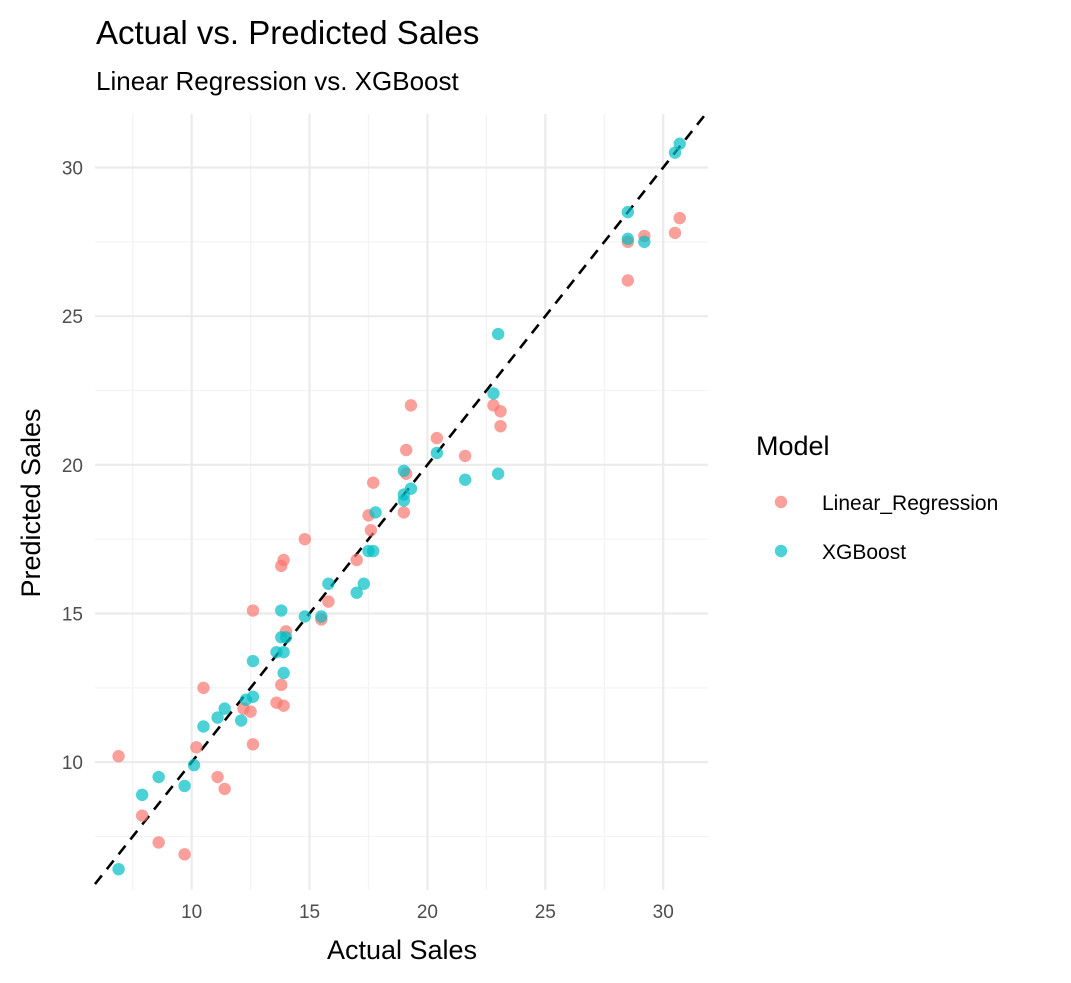  What do you see at coordinates (278, 81) in the screenshot?
I see `chart-subtitle: Linear Regression vs. XGBoost` at bounding box center [278, 81].